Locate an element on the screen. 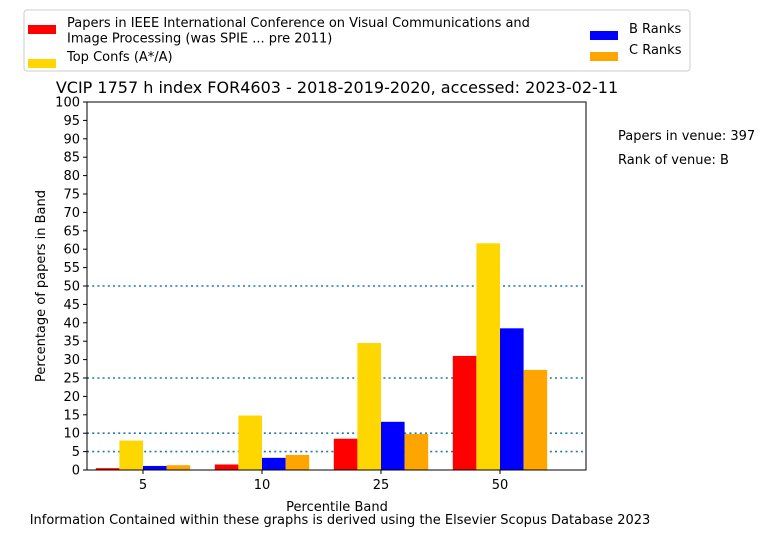 The image size is (774, 536). x-tick-label: 25 is located at coordinates (381, 485).